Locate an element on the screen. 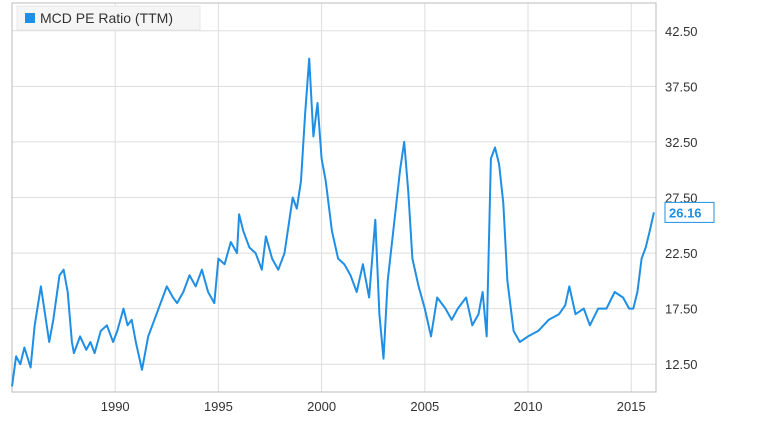  last-value-label: 26.16 is located at coordinates (685, 212).